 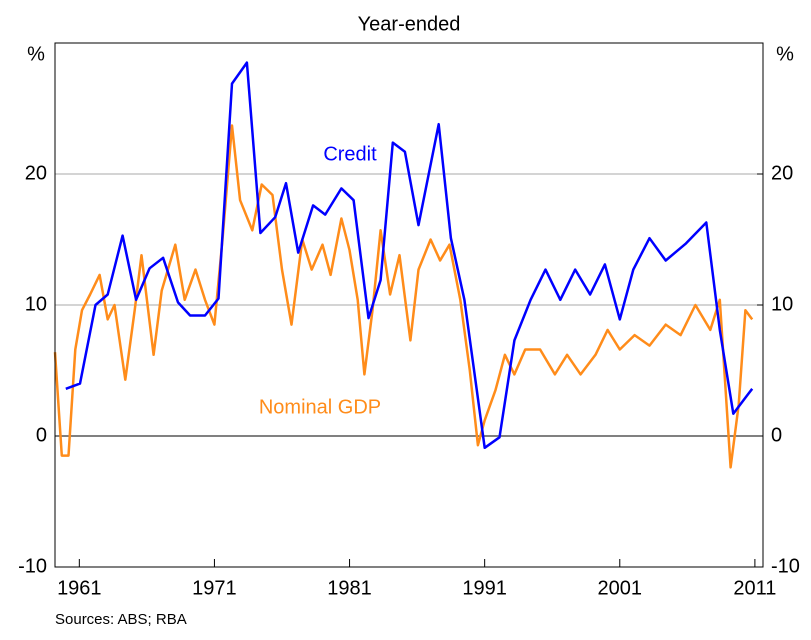 What do you see at coordinates (785, 54) in the screenshot?
I see `y2-axis-label: %` at bounding box center [785, 54].